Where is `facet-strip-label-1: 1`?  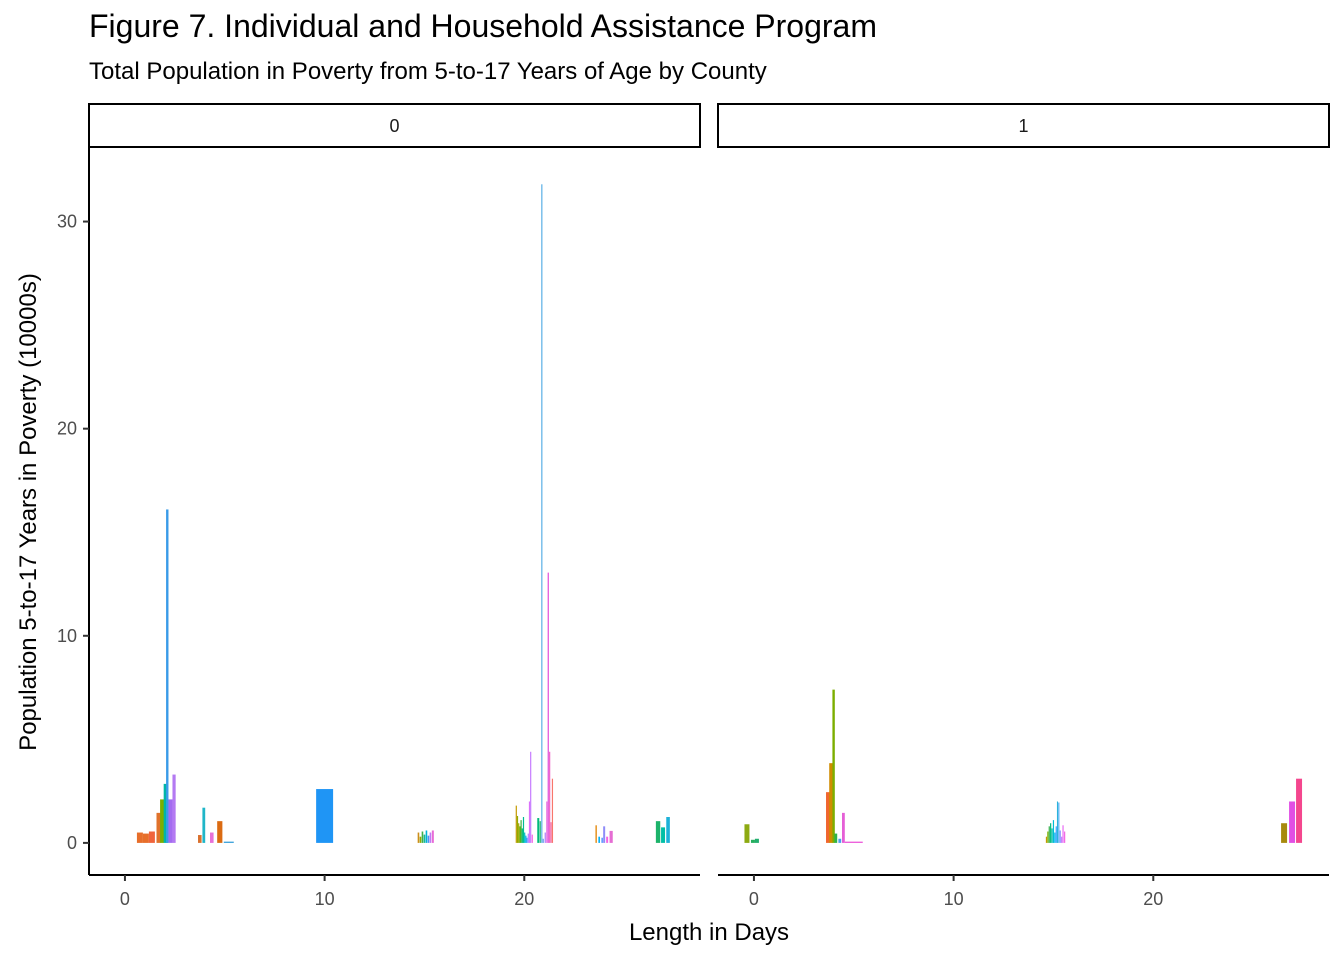 facet-strip-label-1: 1 is located at coordinates (1023, 126).